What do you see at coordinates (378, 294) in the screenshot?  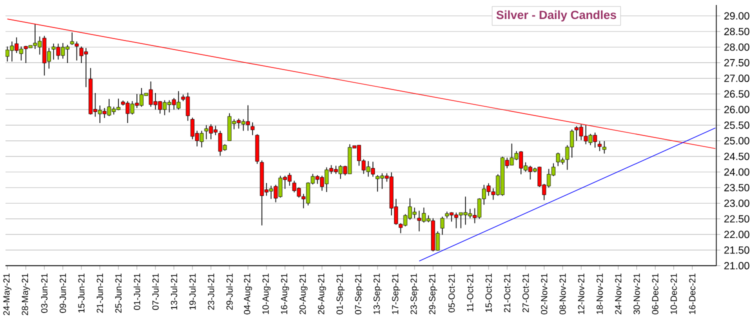 I see `x-tick-label: 13-Sep-21` at bounding box center [378, 294].